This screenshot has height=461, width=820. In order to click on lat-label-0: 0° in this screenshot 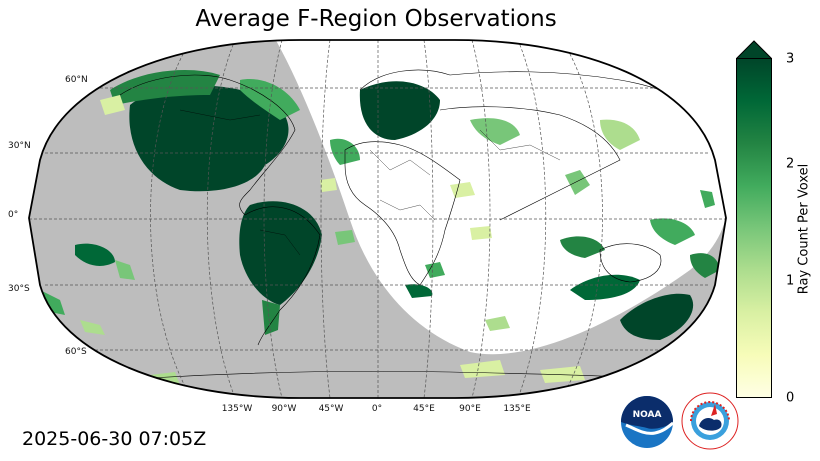, I will do `click(13, 215)`.